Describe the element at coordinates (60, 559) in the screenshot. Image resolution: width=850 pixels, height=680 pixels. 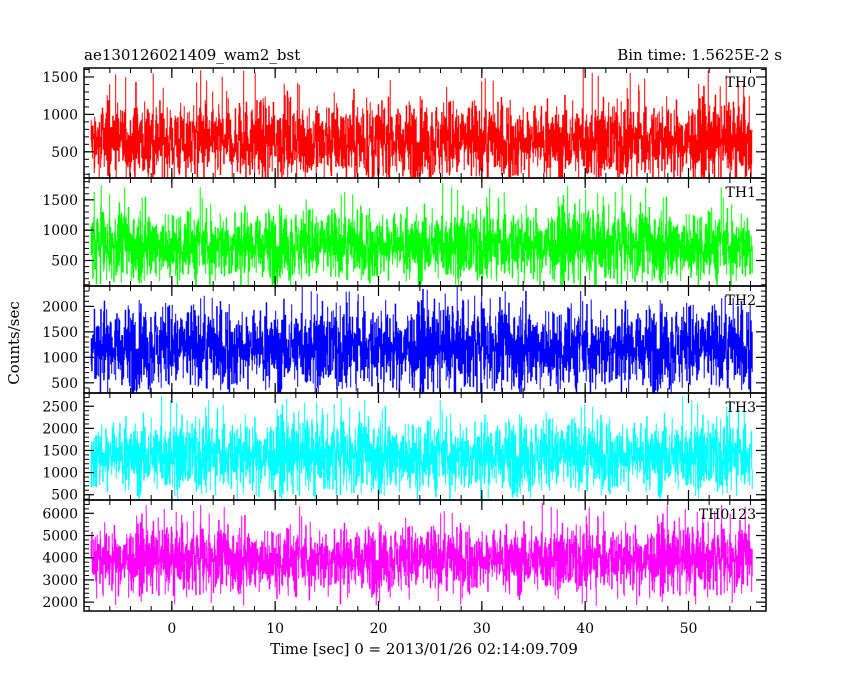
I see `y-tick-label: 4000` at that location.